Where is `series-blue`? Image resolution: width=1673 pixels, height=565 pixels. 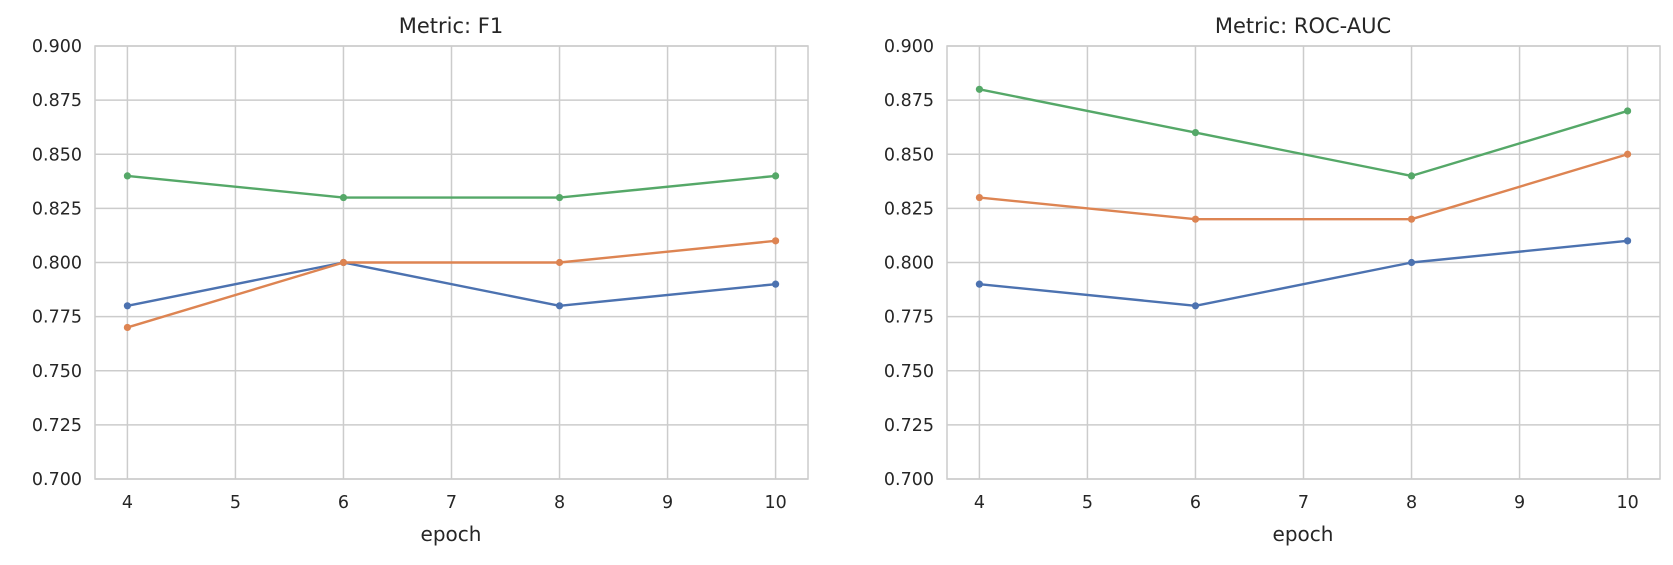
series-blue is located at coordinates (1303, 273).